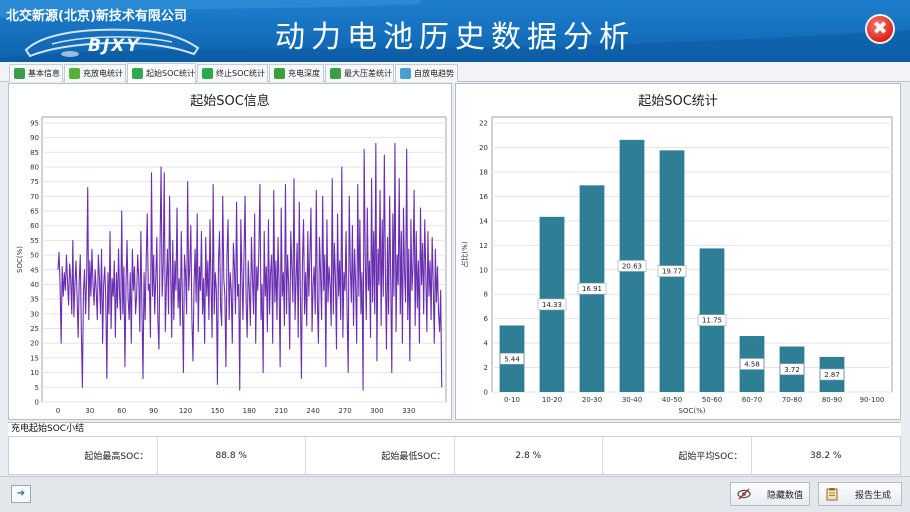 The width and height of the screenshot is (910, 512). I want to click on x-tick-label: 30, so click(89, 411).